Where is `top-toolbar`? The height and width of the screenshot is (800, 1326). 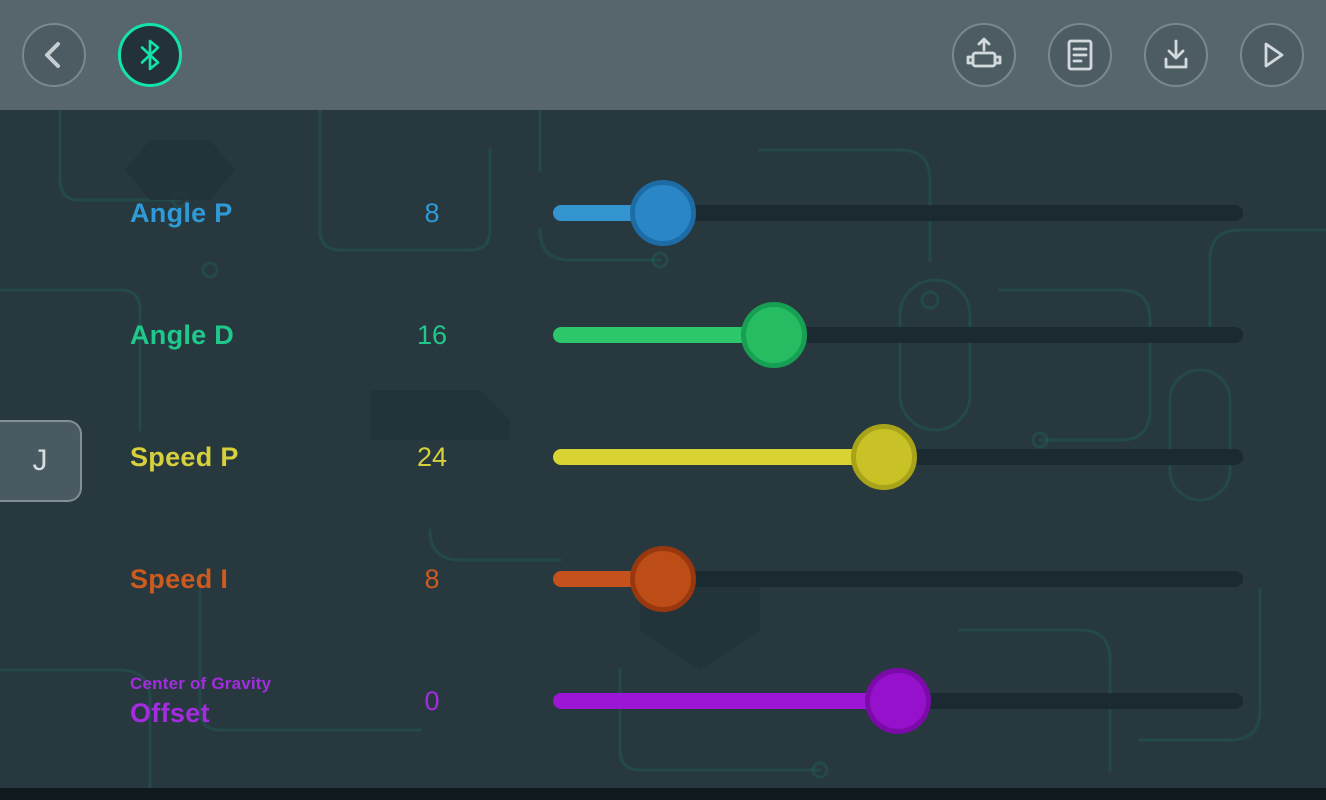
top-toolbar is located at coordinates (663, 55).